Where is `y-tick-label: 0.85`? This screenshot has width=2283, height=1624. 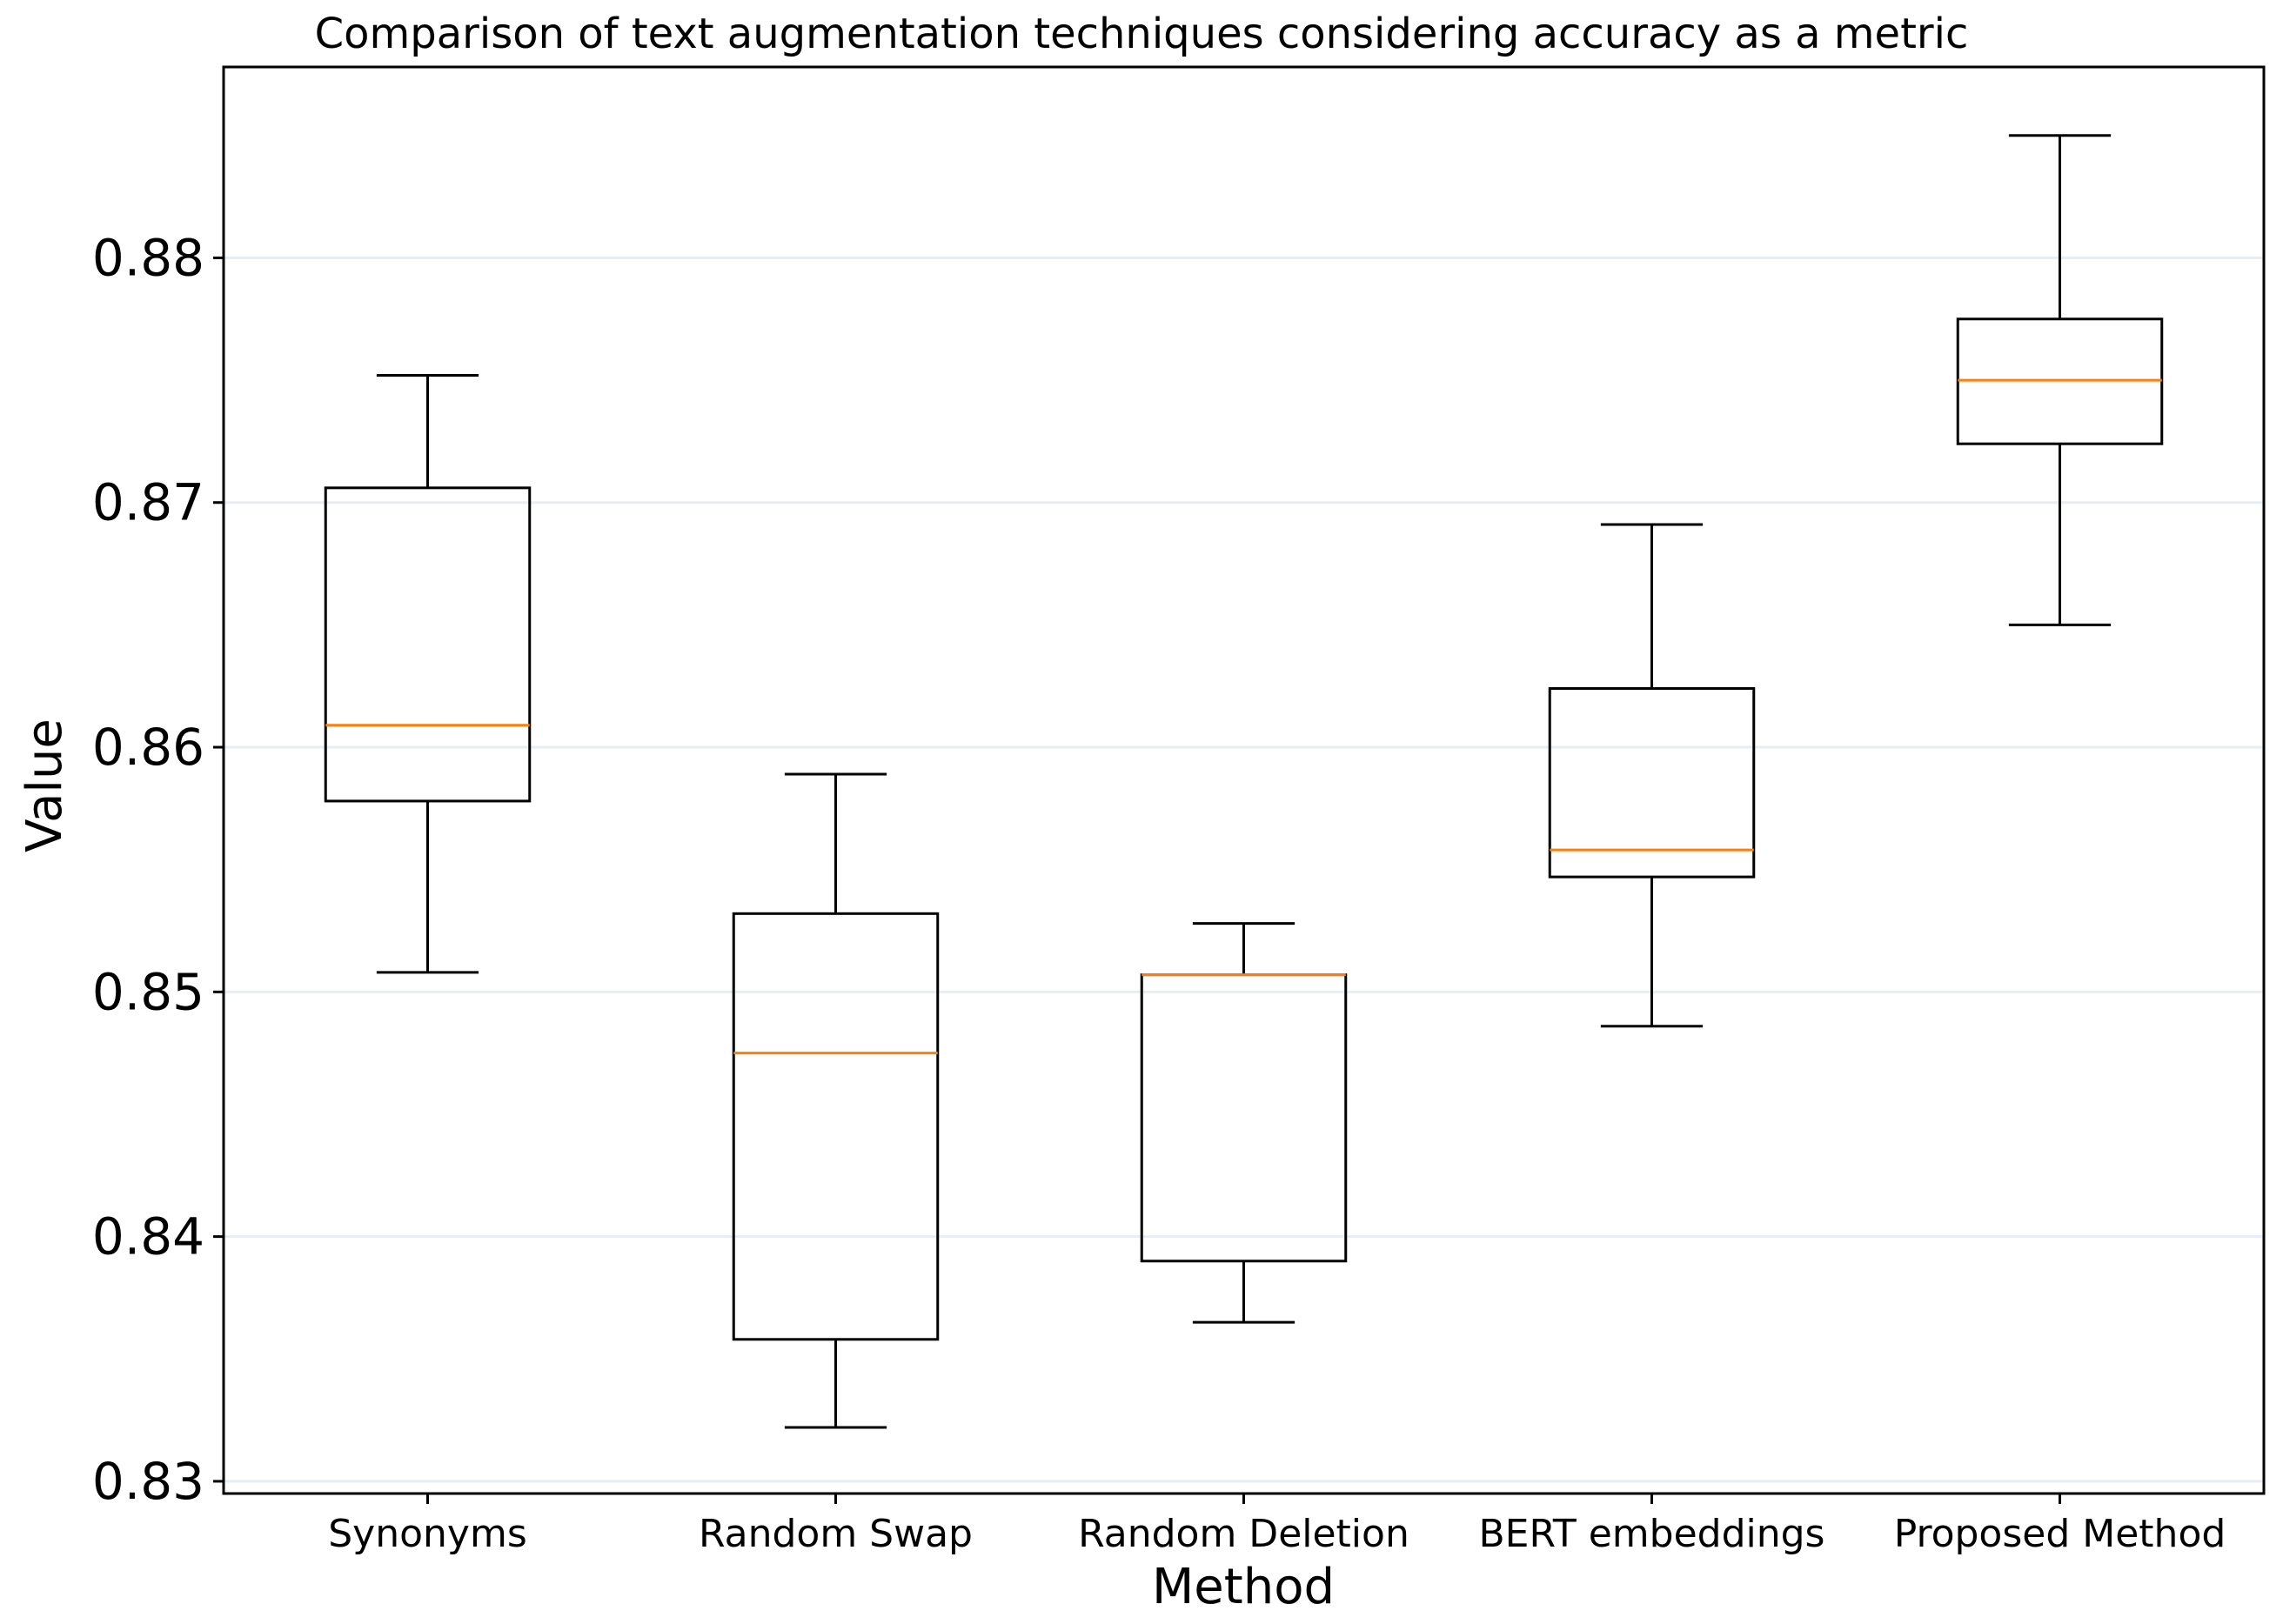 y-tick-label: 0.85 is located at coordinates (148, 992).